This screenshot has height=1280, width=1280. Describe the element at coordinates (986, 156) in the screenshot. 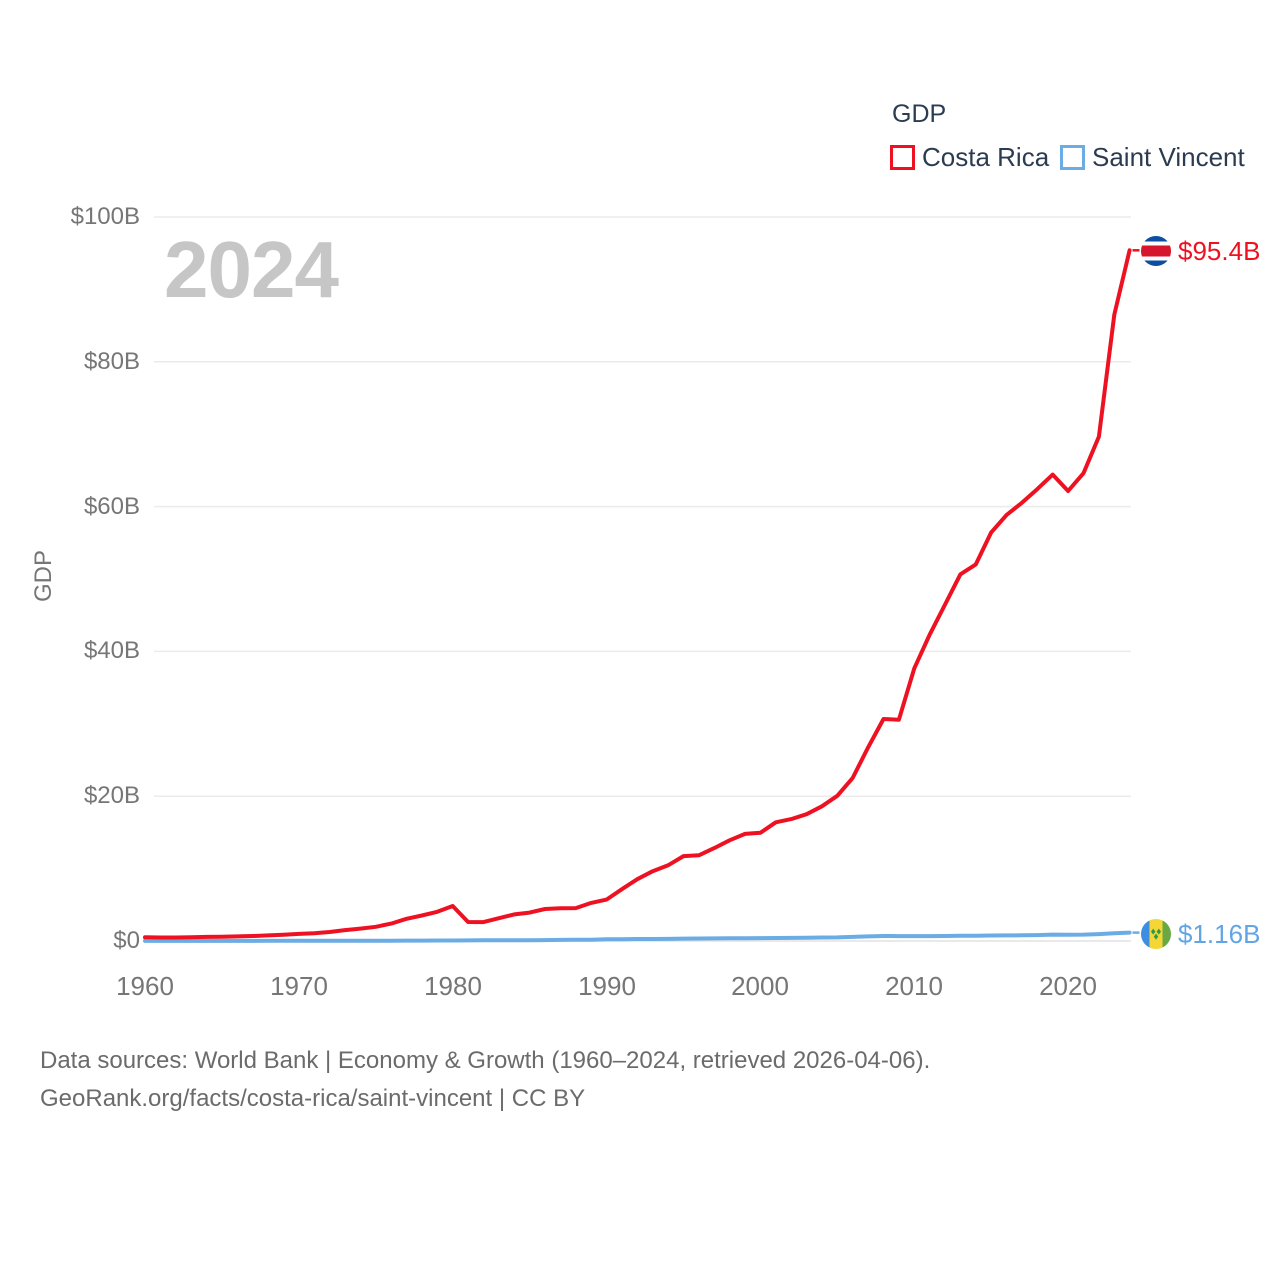

I see `legend-label-costa-rica: Costa Rica` at that location.